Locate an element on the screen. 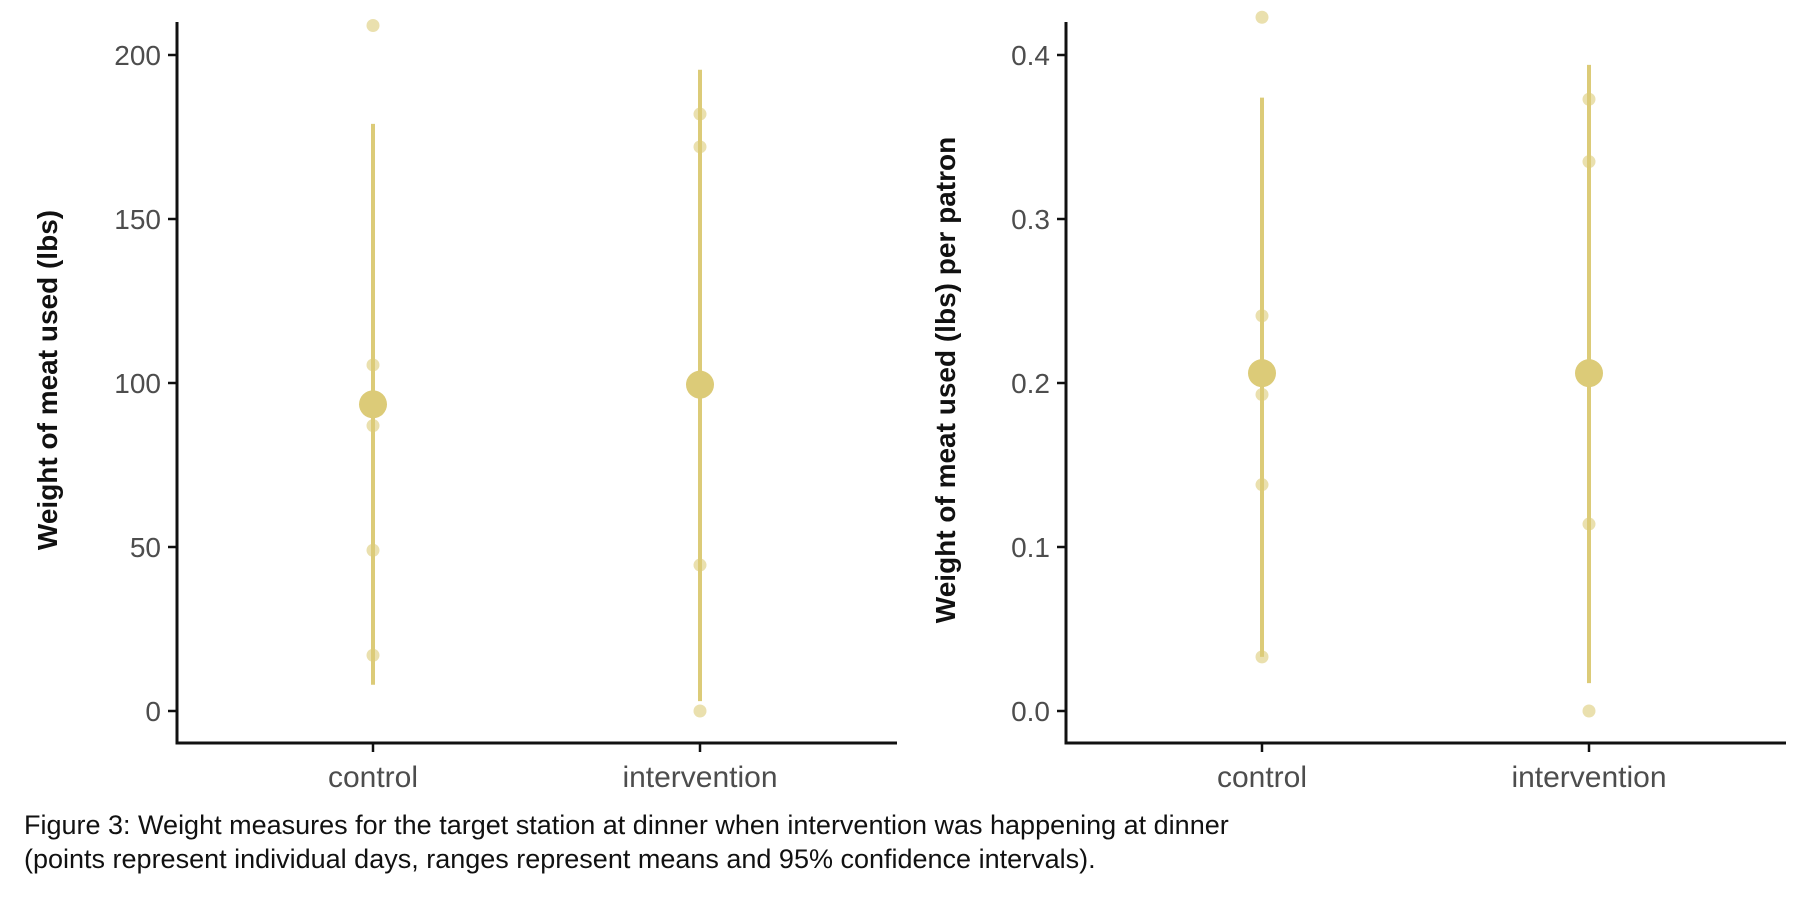 The height and width of the screenshot is (900, 1800). y-tick-label: 0.2 is located at coordinates (1030, 383).